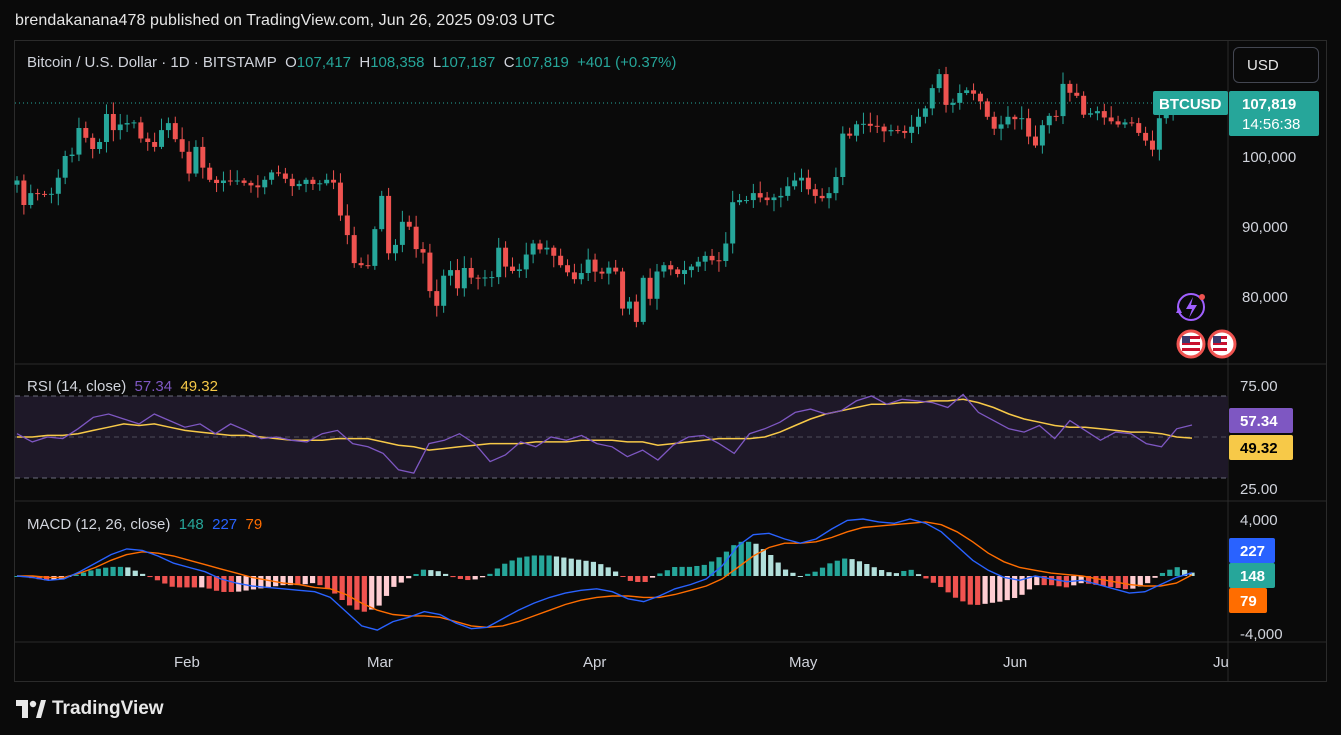 The height and width of the screenshot is (735, 1341). What do you see at coordinates (1259, 386) in the screenshot?
I see `rsi-tick-label: 75.00` at bounding box center [1259, 386].